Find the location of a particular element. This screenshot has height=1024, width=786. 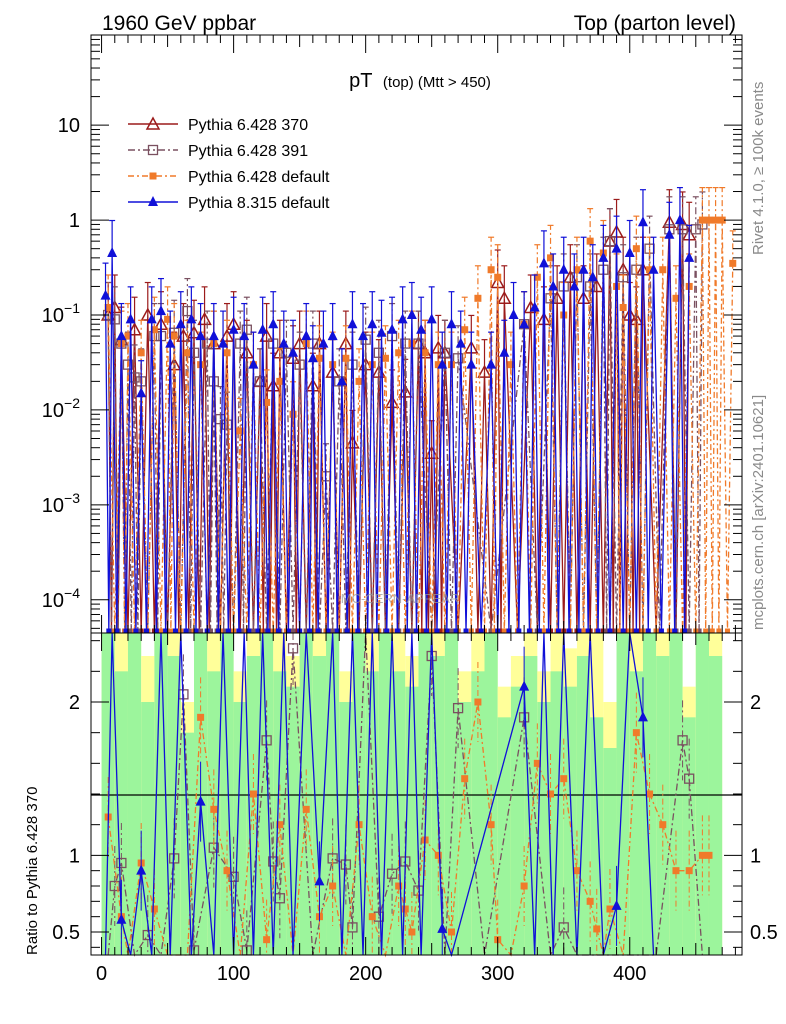

y-tick-label: 10⁻¹ is located at coordinates (61, 313).